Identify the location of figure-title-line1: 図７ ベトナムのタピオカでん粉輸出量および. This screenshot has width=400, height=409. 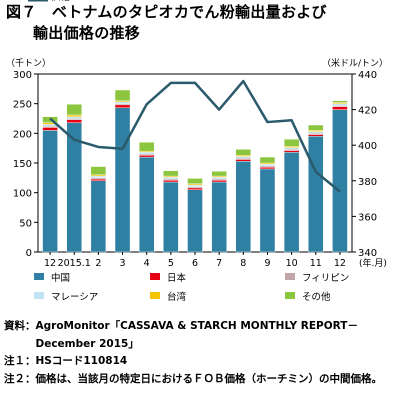
(166, 12).